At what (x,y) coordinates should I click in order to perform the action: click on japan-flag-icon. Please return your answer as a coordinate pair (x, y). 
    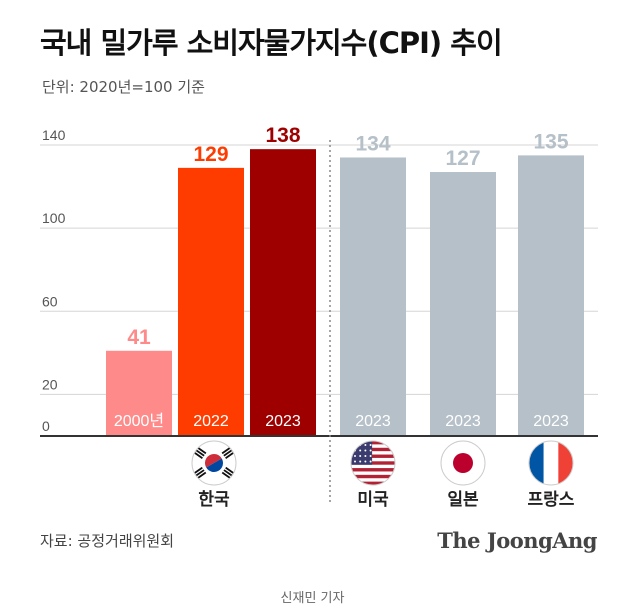
    Looking at the image, I should click on (463, 463).